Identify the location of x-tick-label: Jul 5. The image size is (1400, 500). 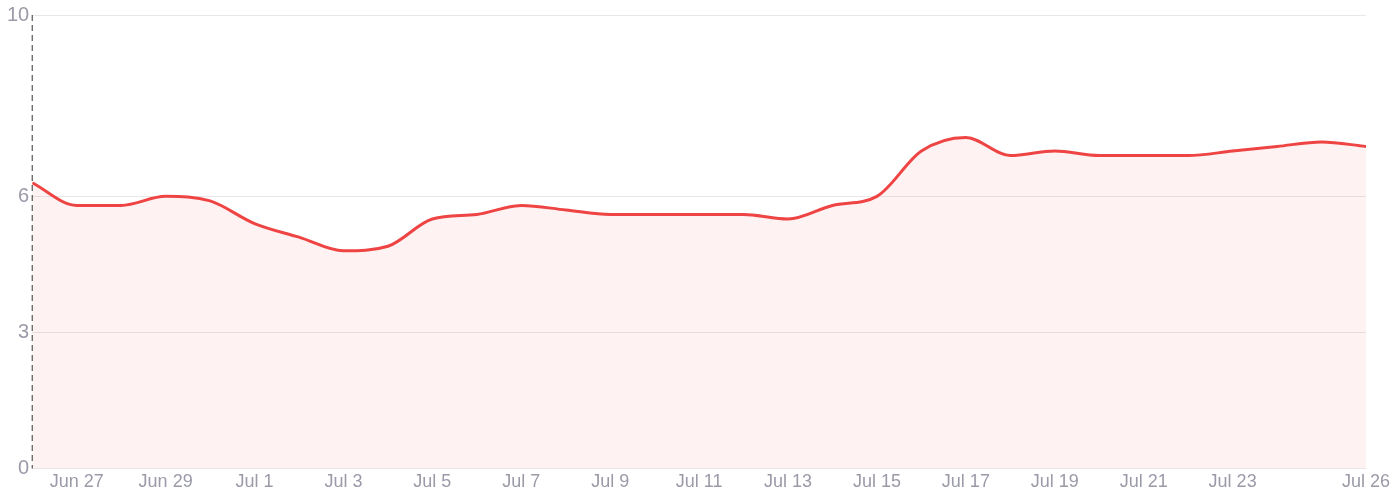
(432, 481).